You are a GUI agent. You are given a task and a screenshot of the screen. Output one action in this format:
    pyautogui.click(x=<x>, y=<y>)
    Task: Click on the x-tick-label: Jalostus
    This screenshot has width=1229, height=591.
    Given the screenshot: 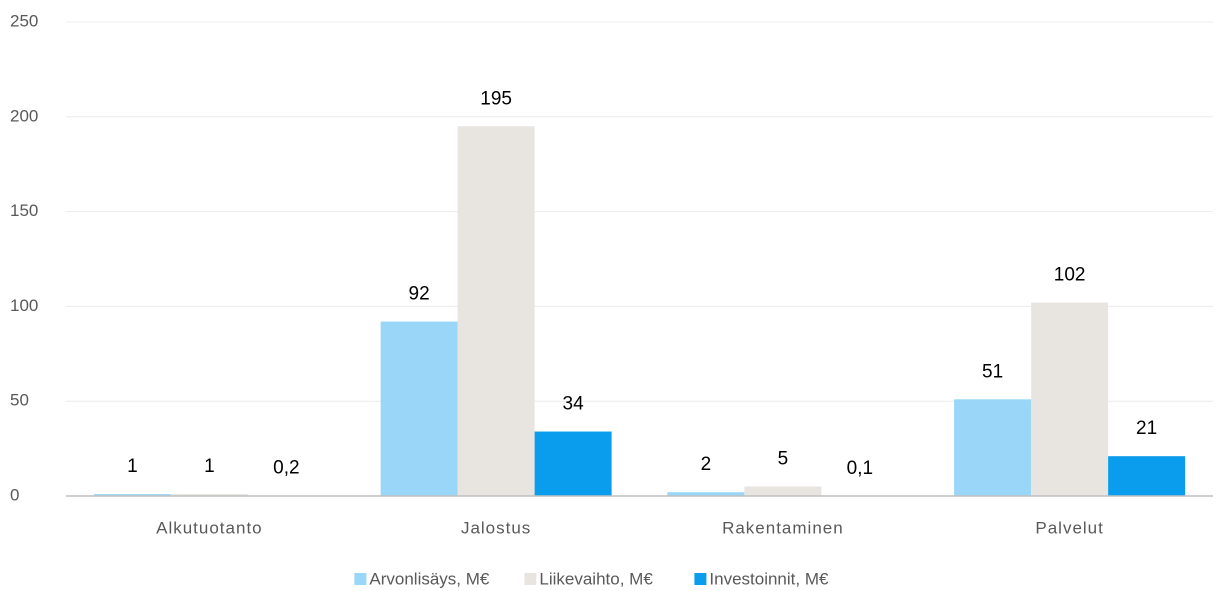 What is the action you would take?
    pyautogui.click(x=496, y=527)
    